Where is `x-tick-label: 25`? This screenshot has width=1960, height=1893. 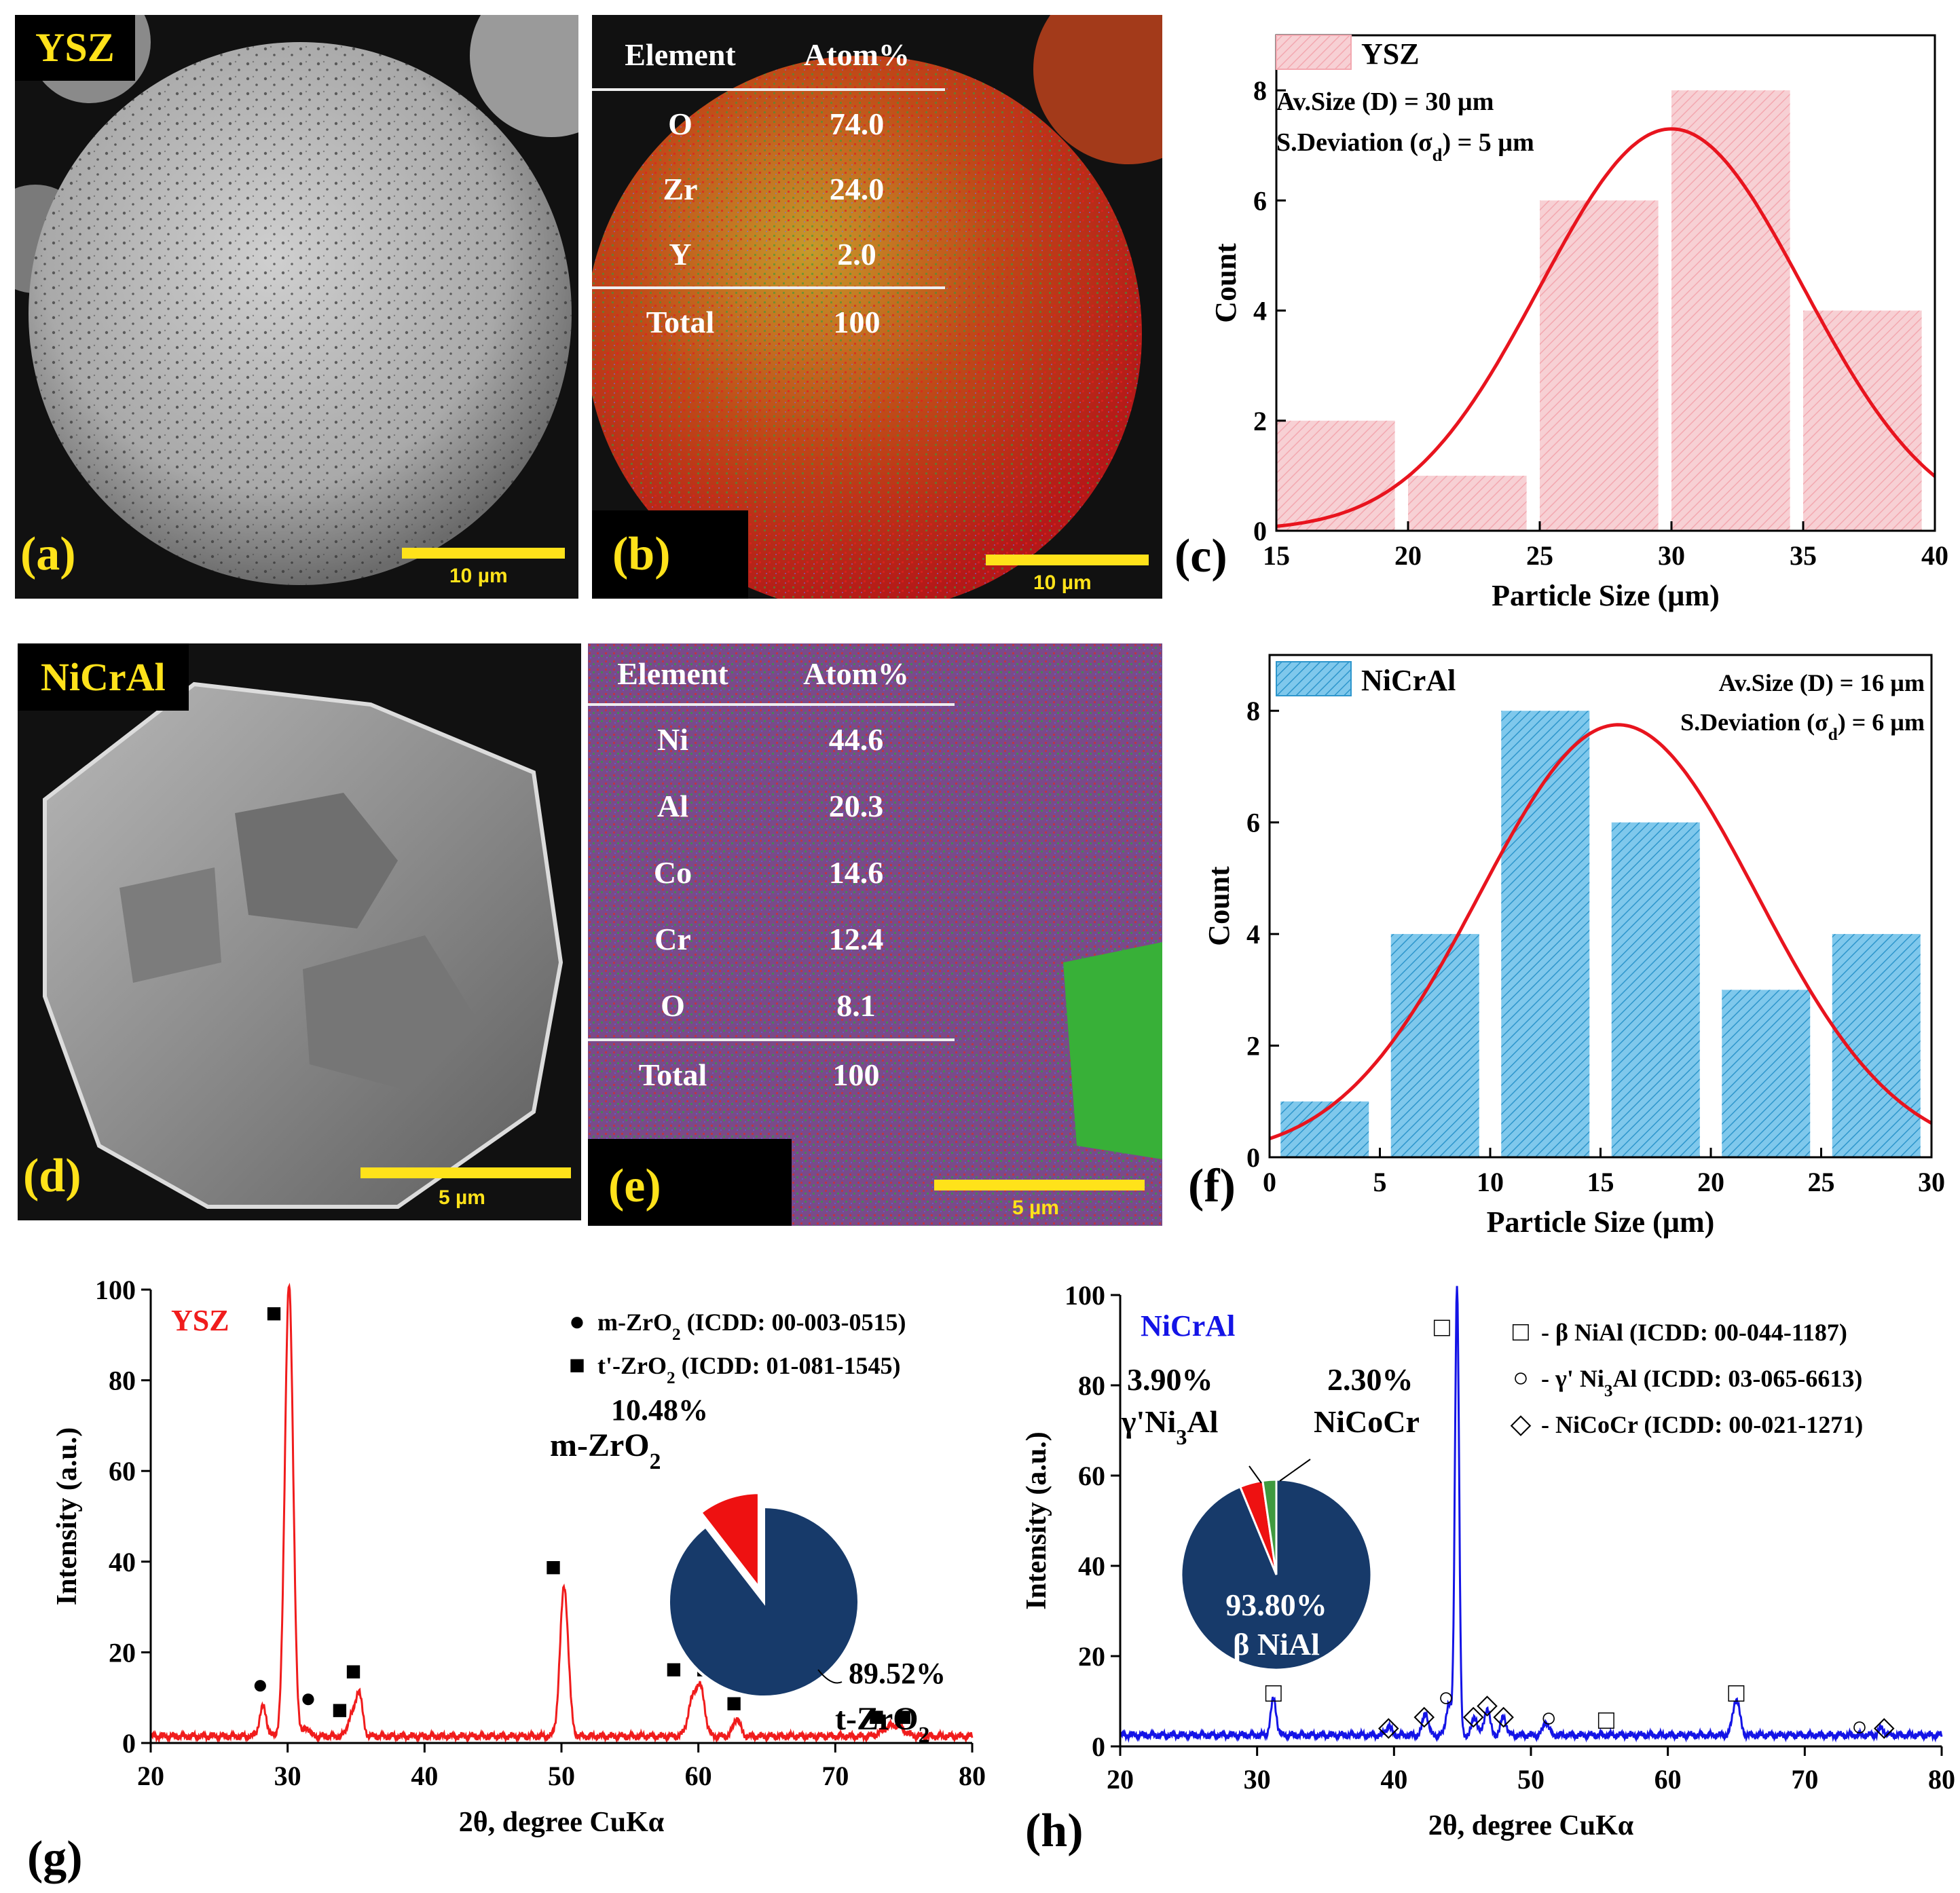 x-tick-label: 25 is located at coordinates (1822, 1182).